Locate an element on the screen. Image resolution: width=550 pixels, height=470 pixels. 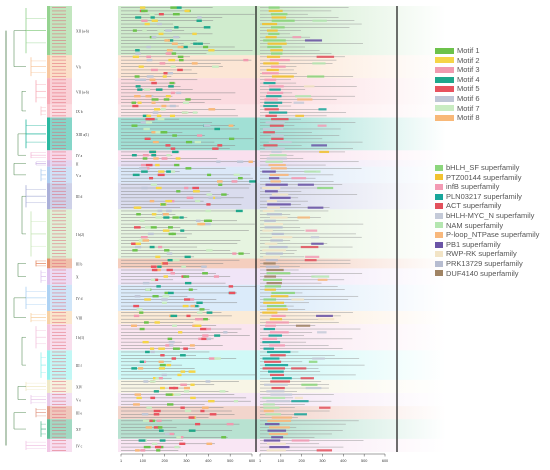
domain-axis-tick-label: 100 is located at coordinates (281, 461).